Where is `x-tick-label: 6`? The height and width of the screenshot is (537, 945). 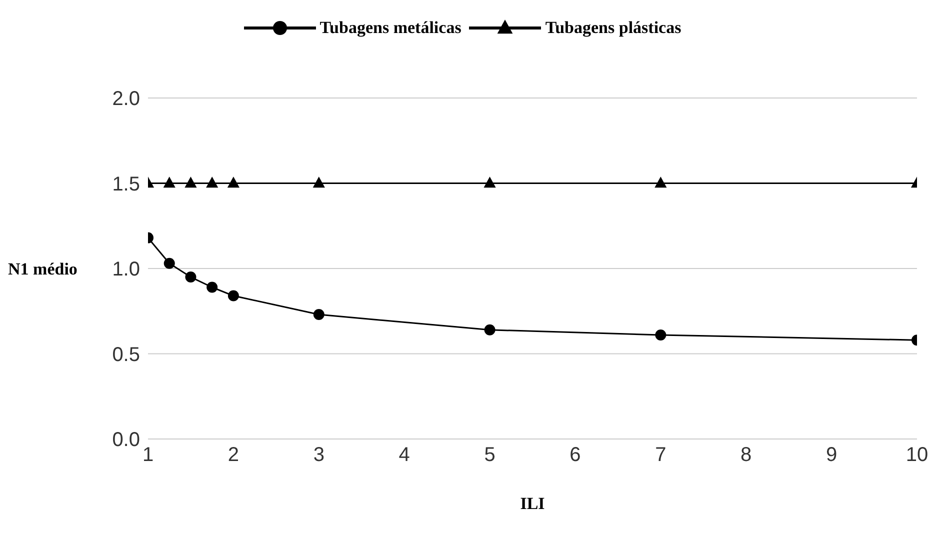
x-tick-label: 6 is located at coordinates (575, 455).